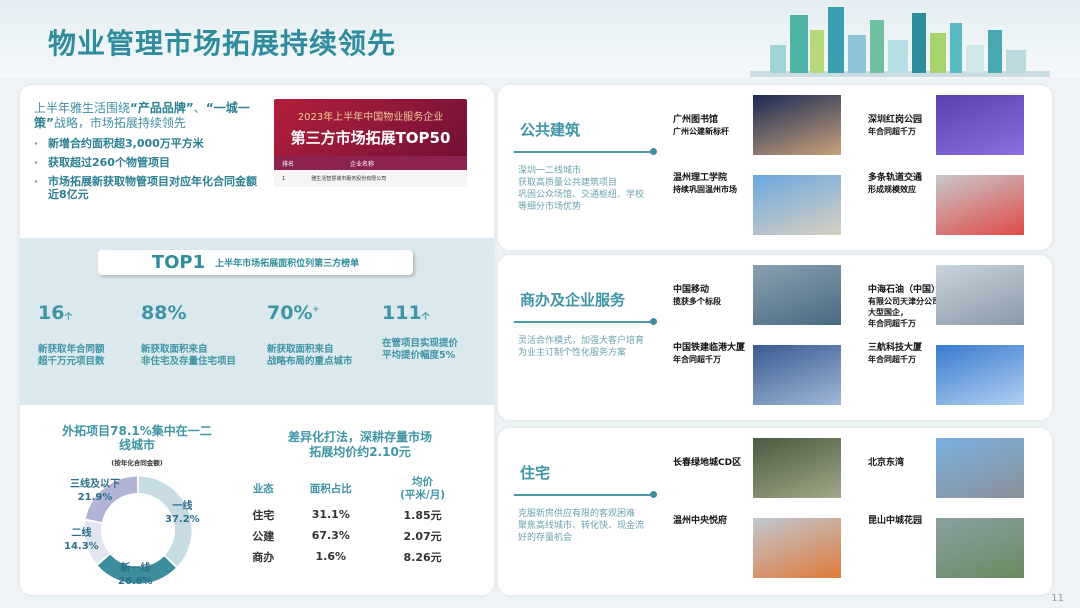 The height and width of the screenshot is (608, 1080). Describe the element at coordinates (263, 488) in the screenshot. I see `col-header: 业态` at that location.